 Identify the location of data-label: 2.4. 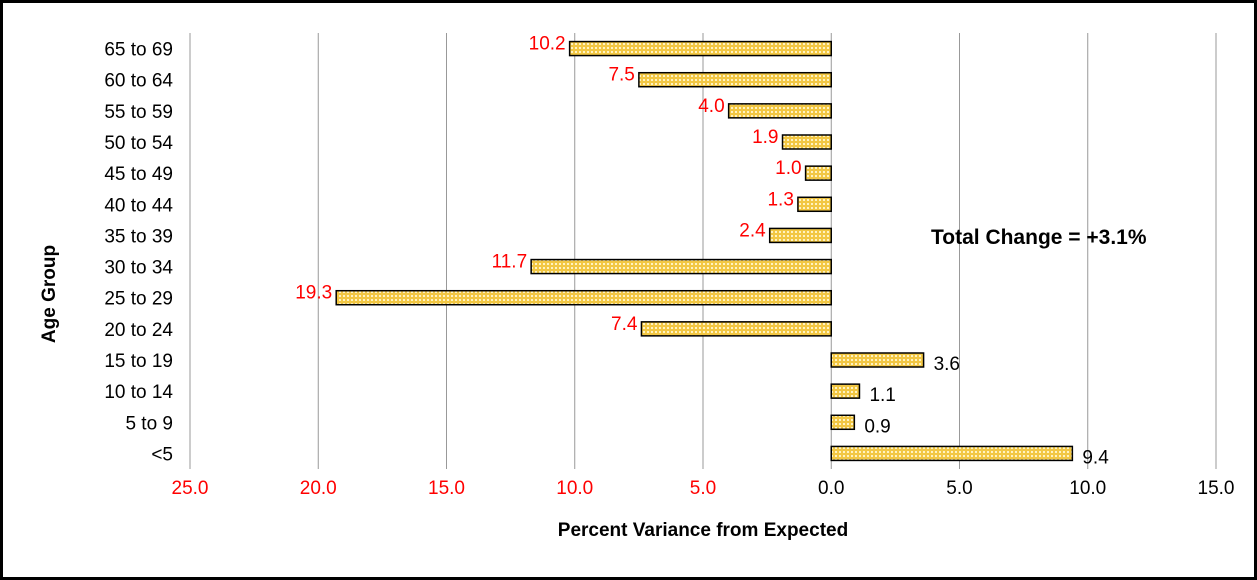
(752, 230).